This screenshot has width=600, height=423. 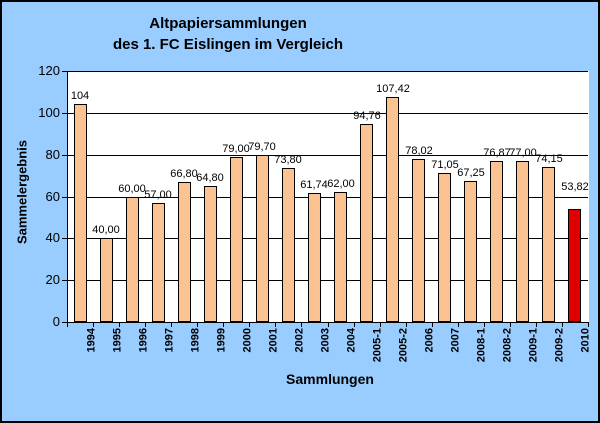 What do you see at coordinates (195, 340) in the screenshot?
I see `x-tick-label-1998: 1998` at bounding box center [195, 340].